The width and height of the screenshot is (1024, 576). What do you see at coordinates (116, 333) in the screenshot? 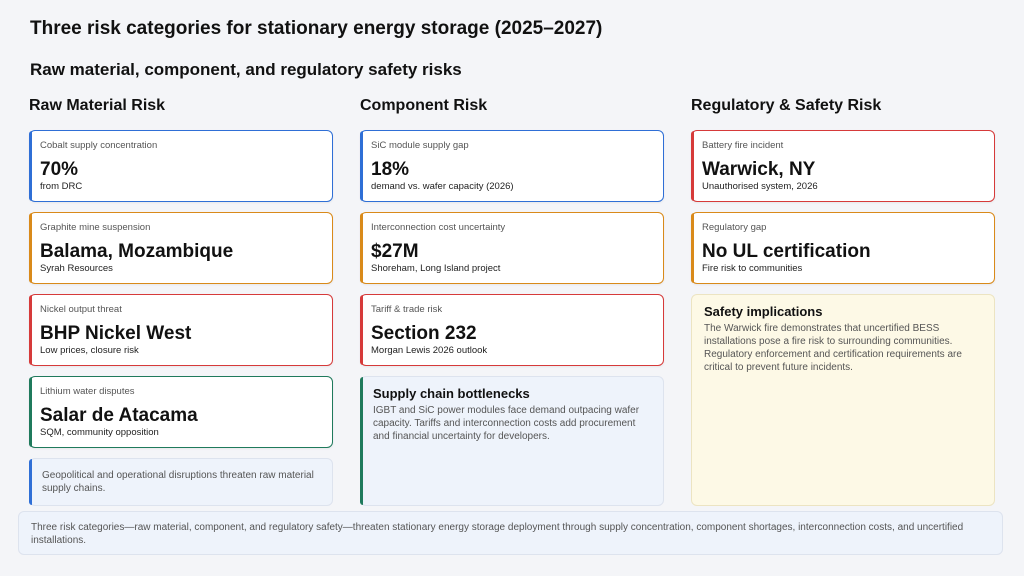
I see `card-value: BHP Nickel West` at bounding box center [116, 333].